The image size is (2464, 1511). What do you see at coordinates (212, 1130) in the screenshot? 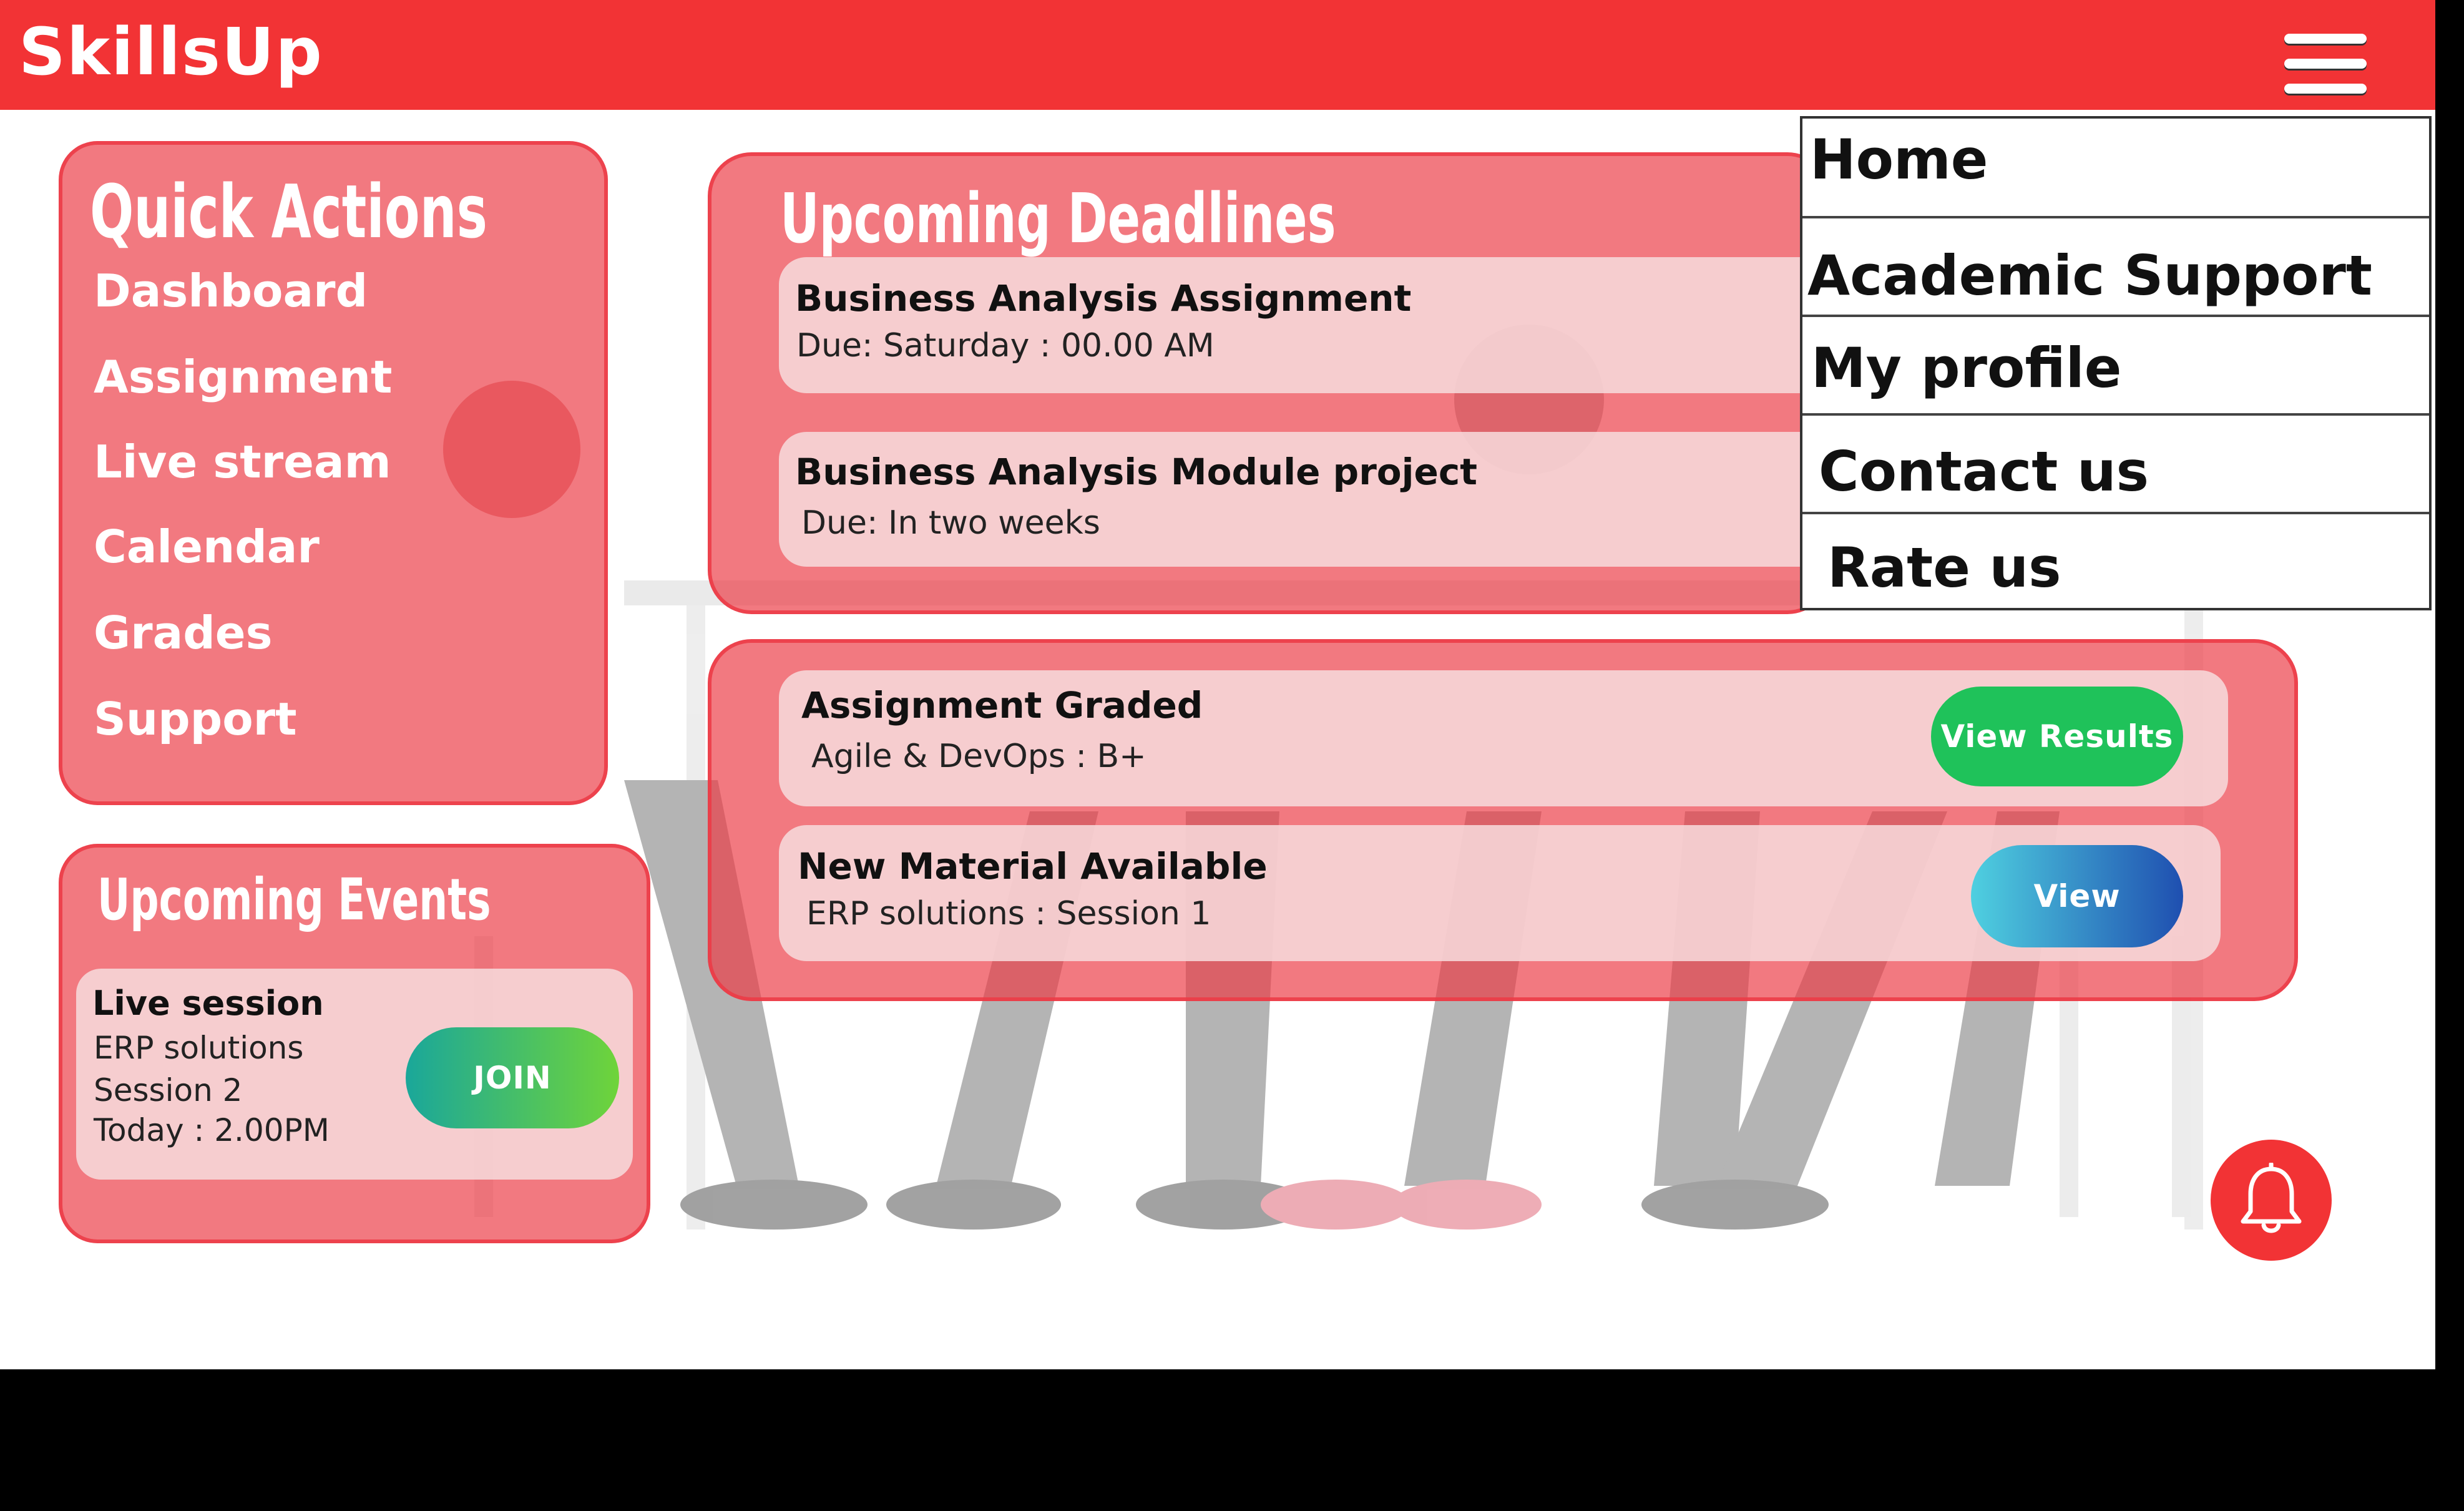
I see `event-time: Today : 2.00PM` at bounding box center [212, 1130].